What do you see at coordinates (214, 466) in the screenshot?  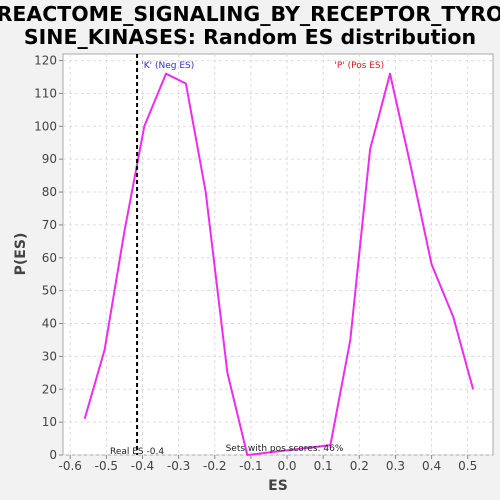 I see `x-tick-label: -0.2` at bounding box center [214, 466].